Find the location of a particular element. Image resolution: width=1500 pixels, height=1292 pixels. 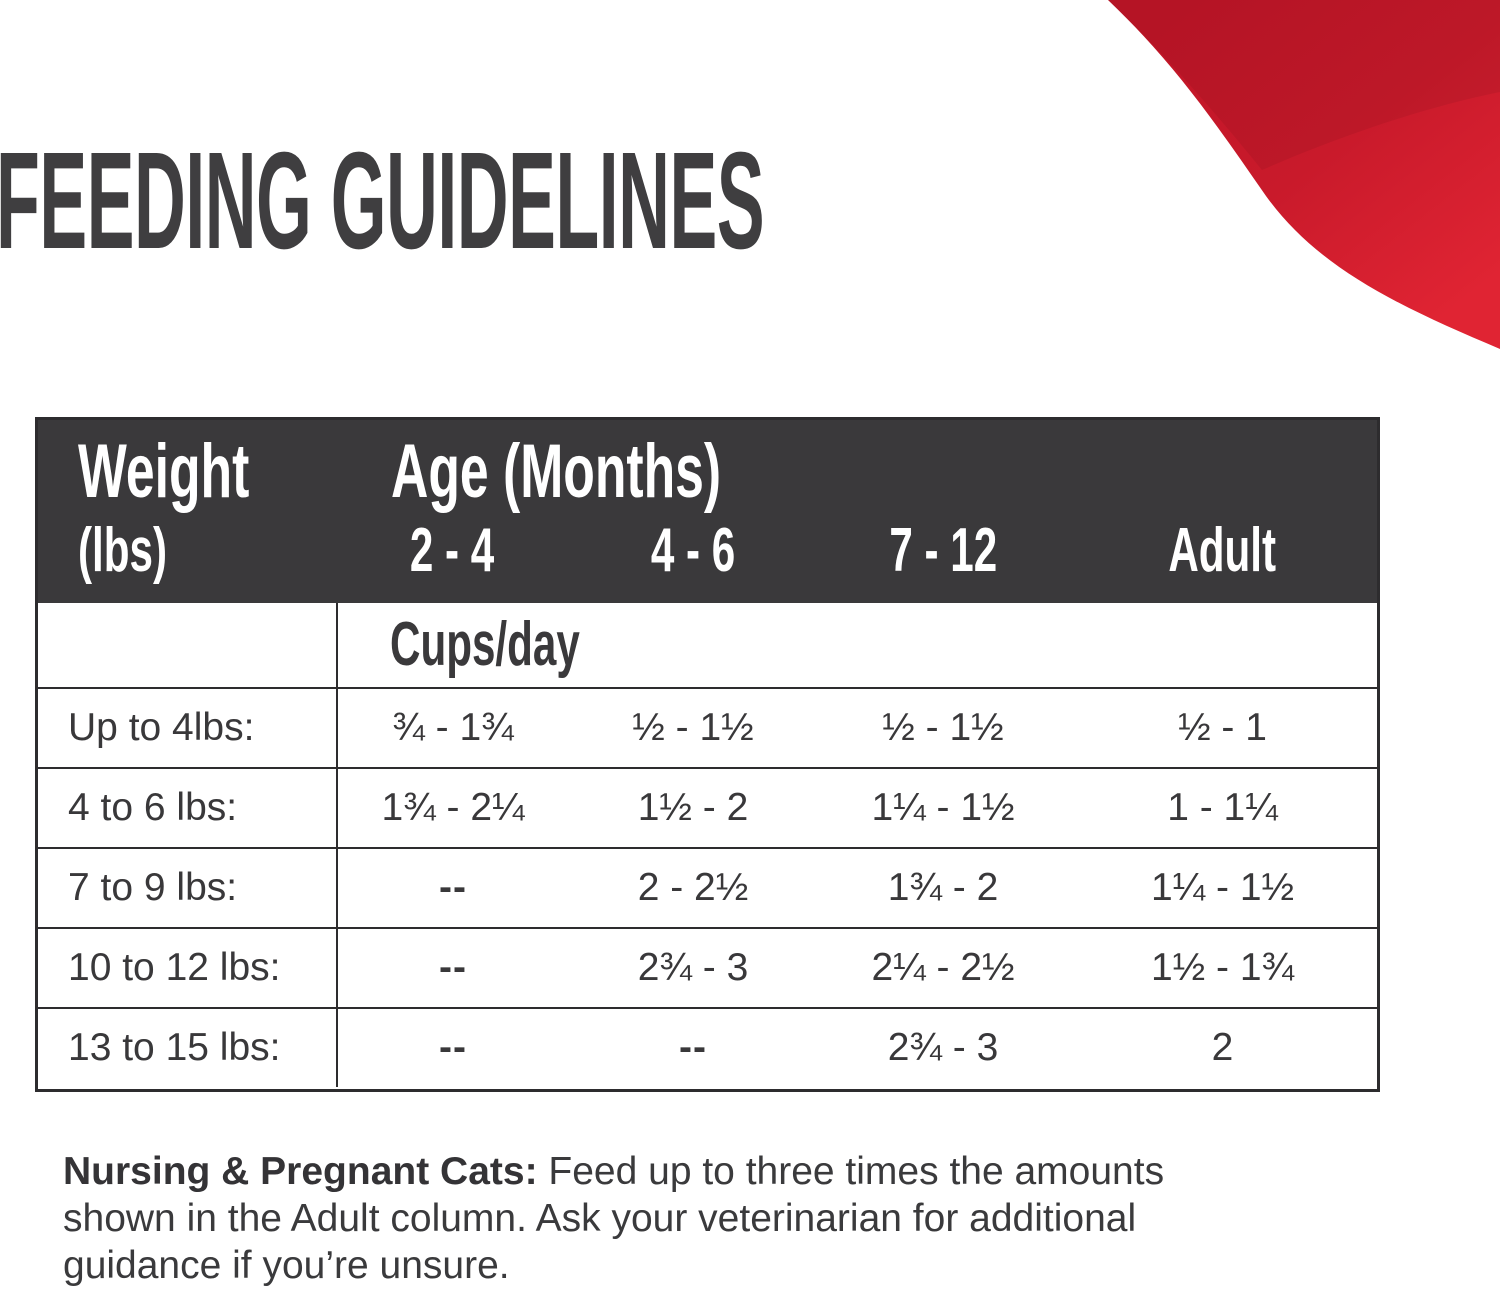

footnote-line3: guidance if you’re unsure. is located at coordinates (286, 1265).